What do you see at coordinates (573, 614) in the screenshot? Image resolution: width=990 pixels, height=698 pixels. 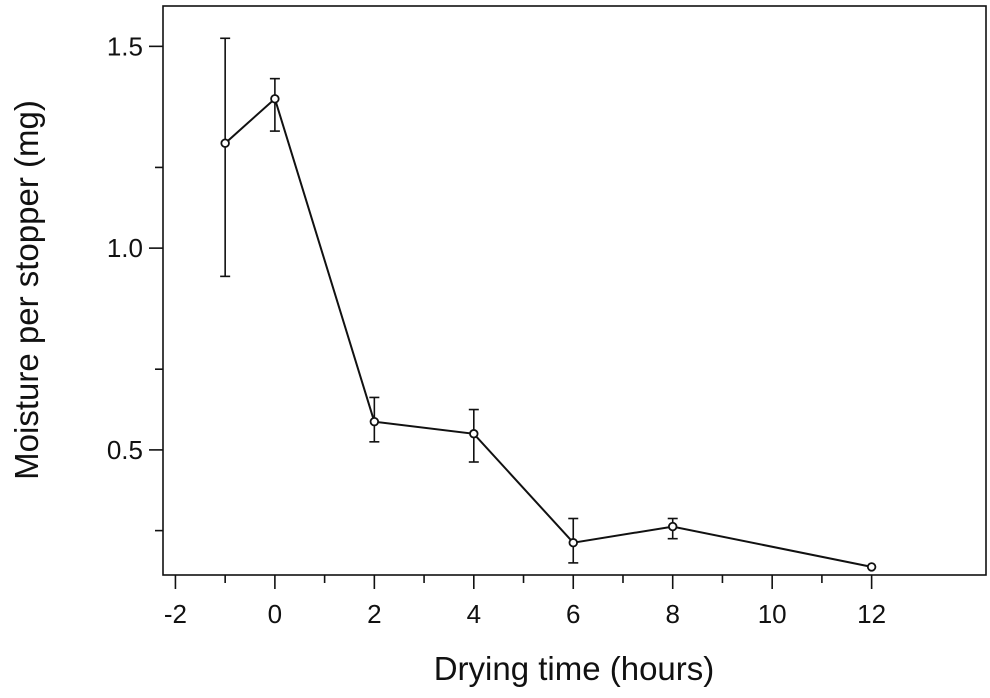 I see `x-tick-label: 6` at bounding box center [573, 614].